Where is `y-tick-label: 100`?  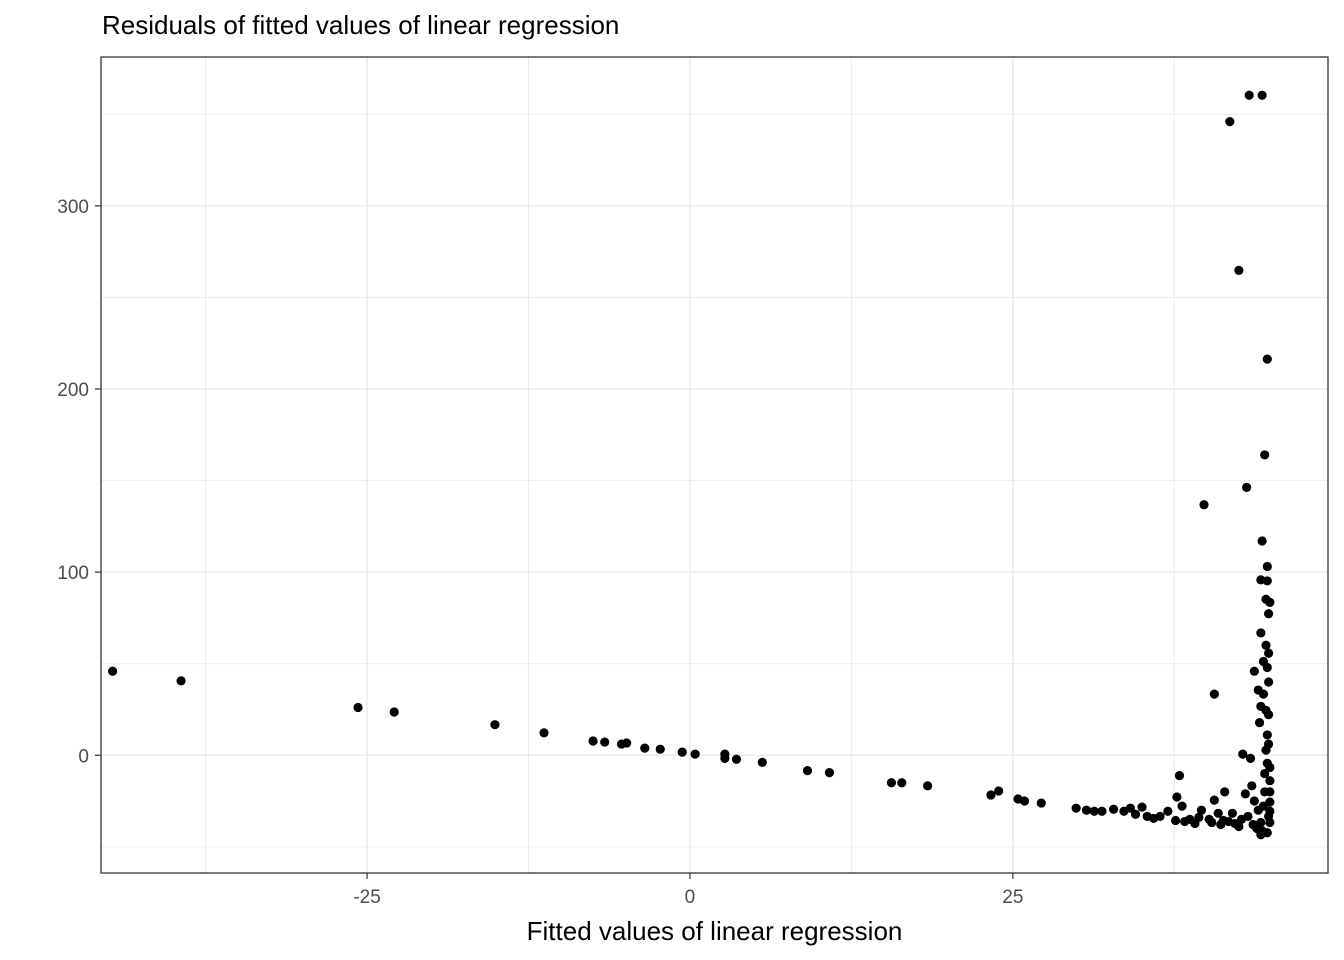 y-tick-label: 100 is located at coordinates (73, 573).